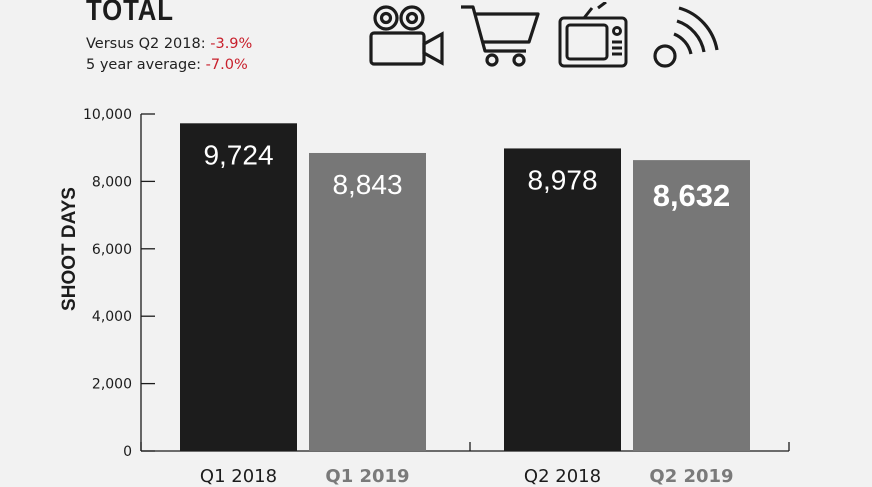  Describe the element at coordinates (686, 37) in the screenshot. I see `broadcast-signal-icon` at that location.